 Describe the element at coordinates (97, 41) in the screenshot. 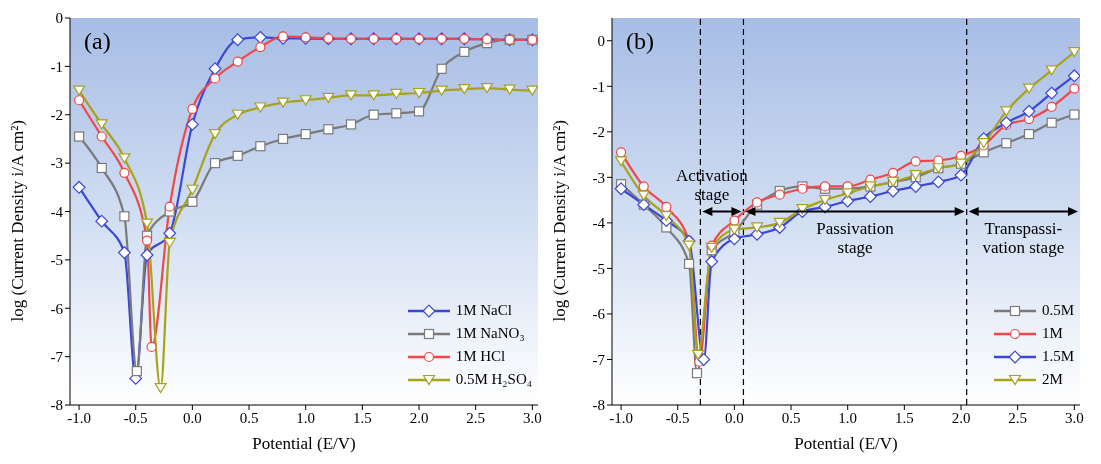

I see `chart-title: (a)` at that location.